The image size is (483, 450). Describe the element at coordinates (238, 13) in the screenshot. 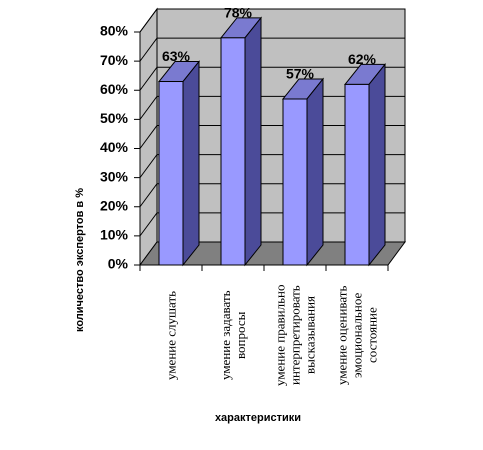

I see `value-label: 78%` at that location.